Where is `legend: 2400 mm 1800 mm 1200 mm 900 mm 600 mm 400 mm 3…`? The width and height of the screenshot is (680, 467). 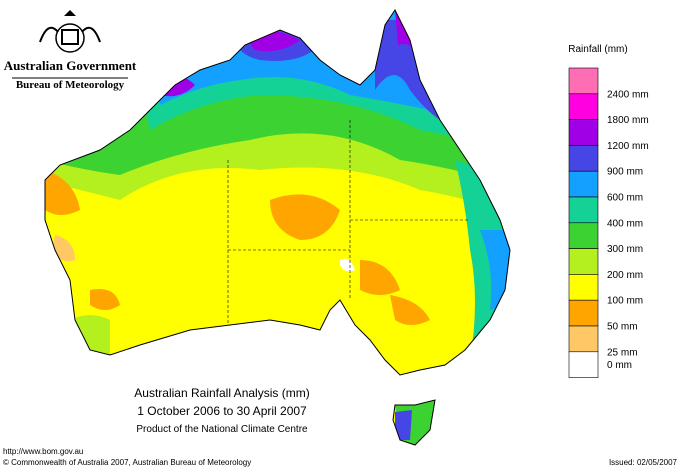
legend: 2400 mm 1800 mm 1200 mm 900 mm 600 mm 400 mm 3… is located at coordinates (608, 222).